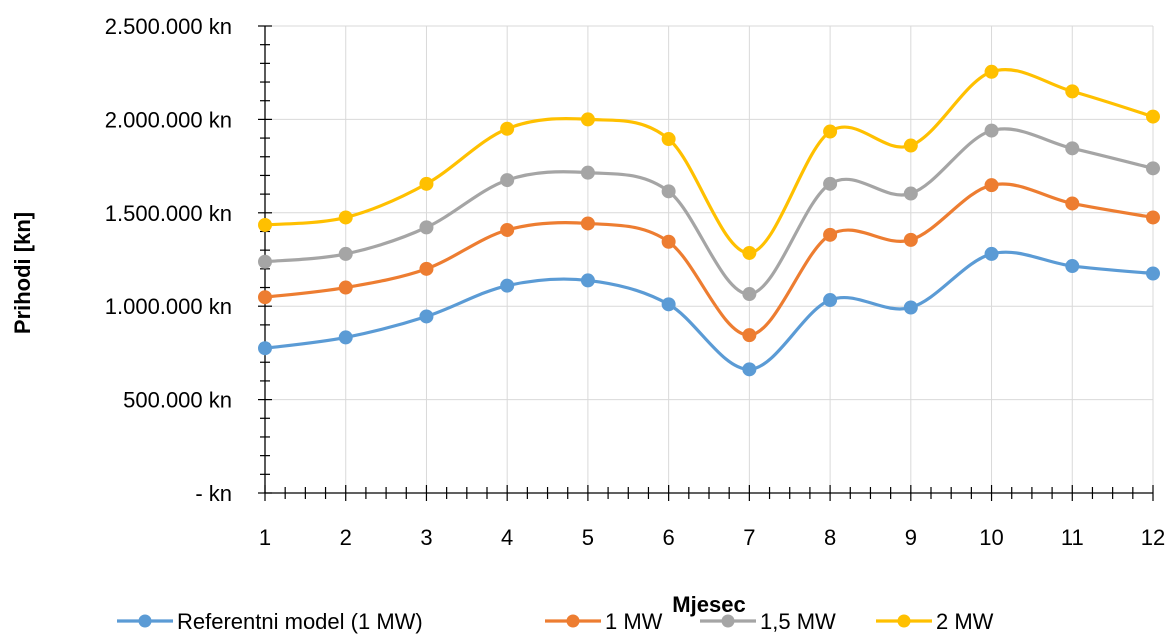 Image resolution: width=1171 pixels, height=644 pixels. What do you see at coordinates (965, 621) in the screenshot?
I see `legend-label: 2 MW` at bounding box center [965, 621].